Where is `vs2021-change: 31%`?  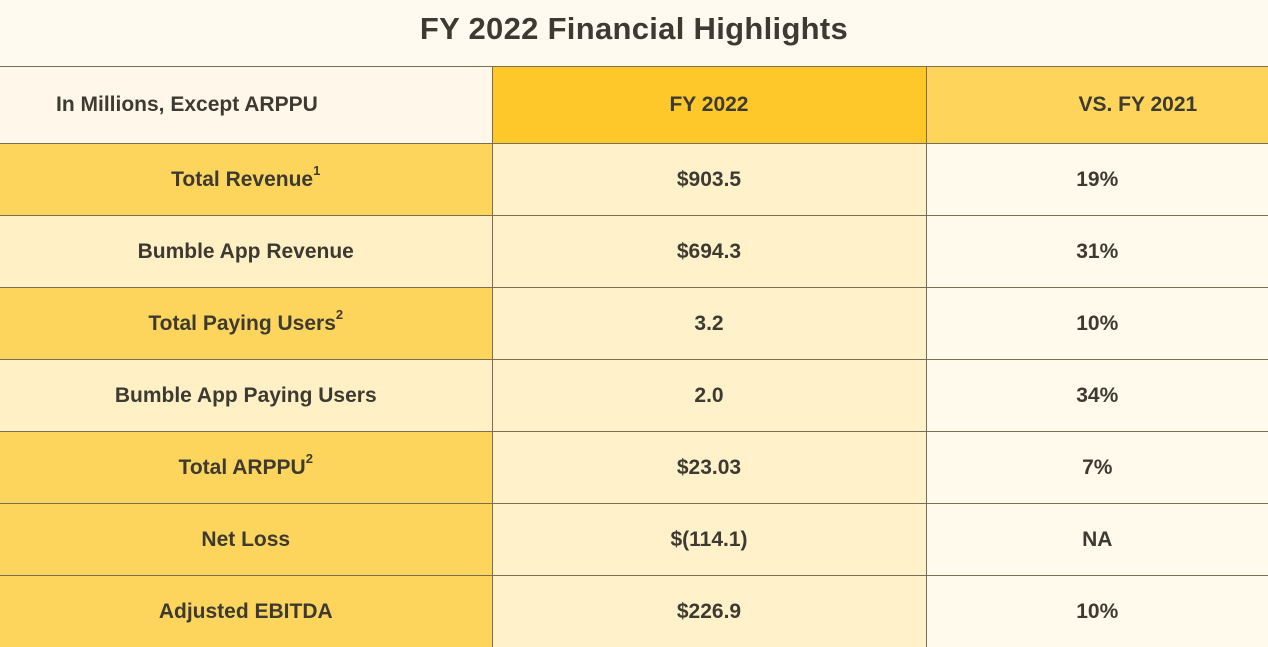 vs2021-change: 31% is located at coordinates (1096, 251).